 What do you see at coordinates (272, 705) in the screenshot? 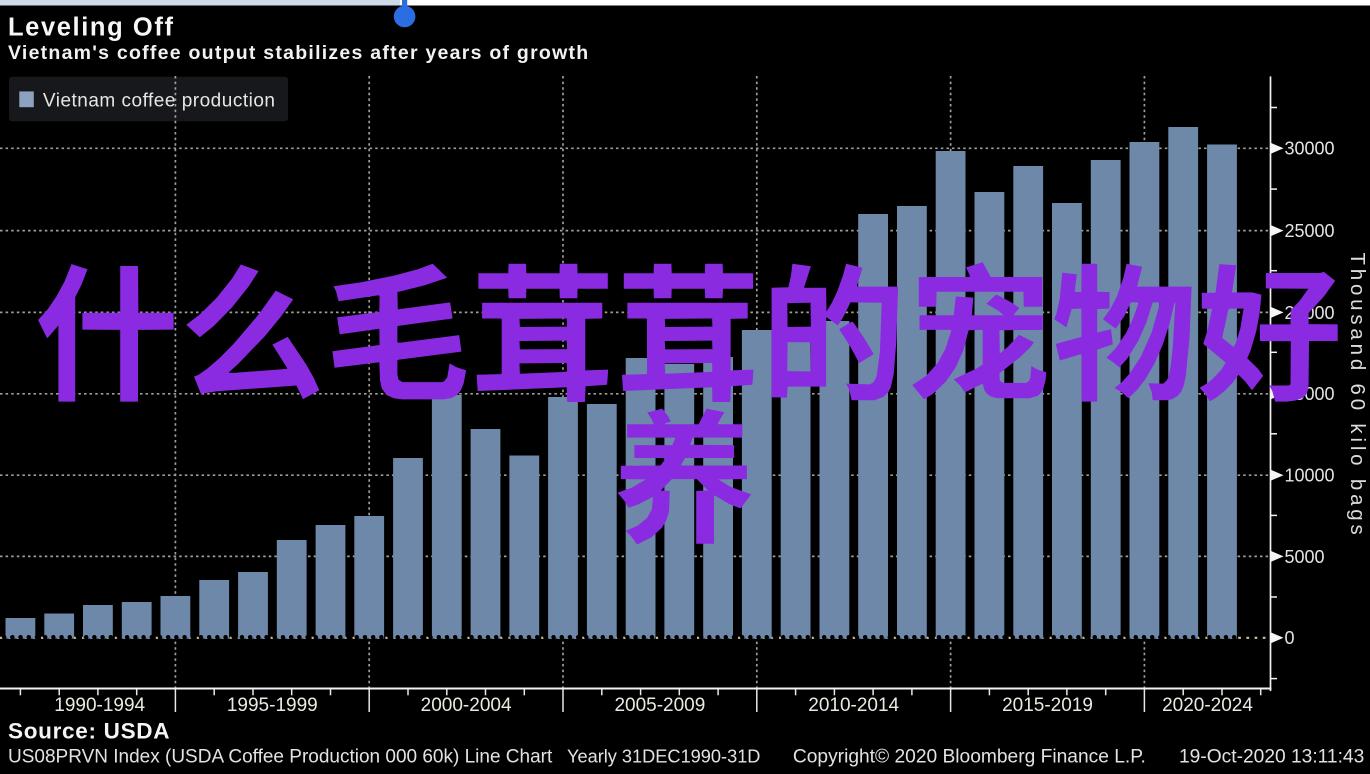
I see `svg-text: 1995-1999` at bounding box center [272, 705].